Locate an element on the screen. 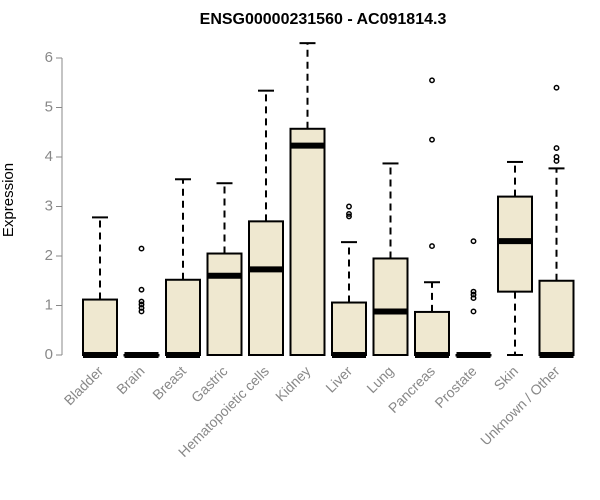  box-hematopoietic-cells is located at coordinates (266, 222).